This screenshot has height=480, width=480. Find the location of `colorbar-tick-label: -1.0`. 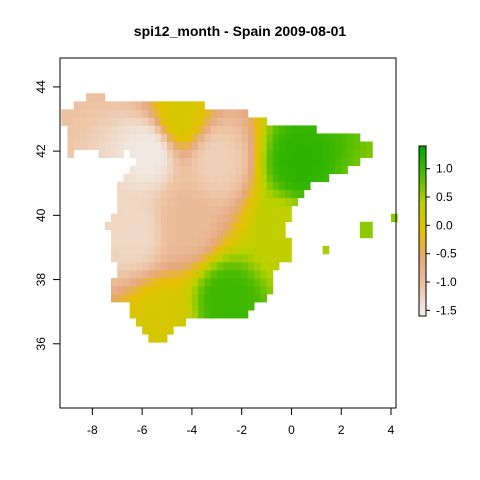

colorbar-tick-label: -1.0 is located at coordinates (446, 282).